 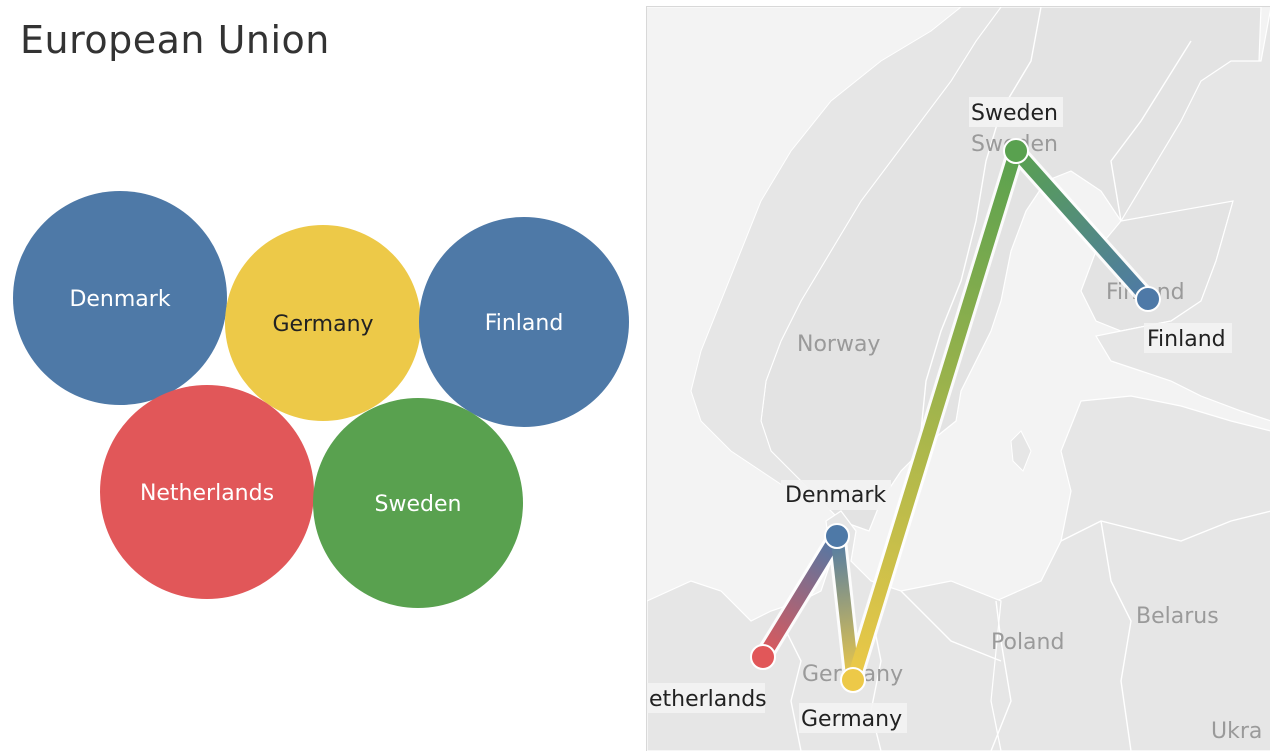 I want to click on bubble-germany: Germany, so click(x=323, y=323).